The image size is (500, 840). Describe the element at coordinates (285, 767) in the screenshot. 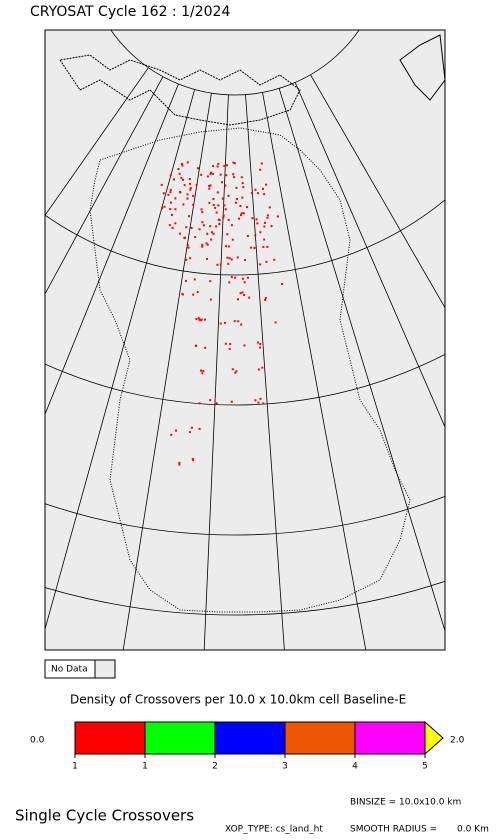

I see `colorbar-tick-label: 3` at that location.